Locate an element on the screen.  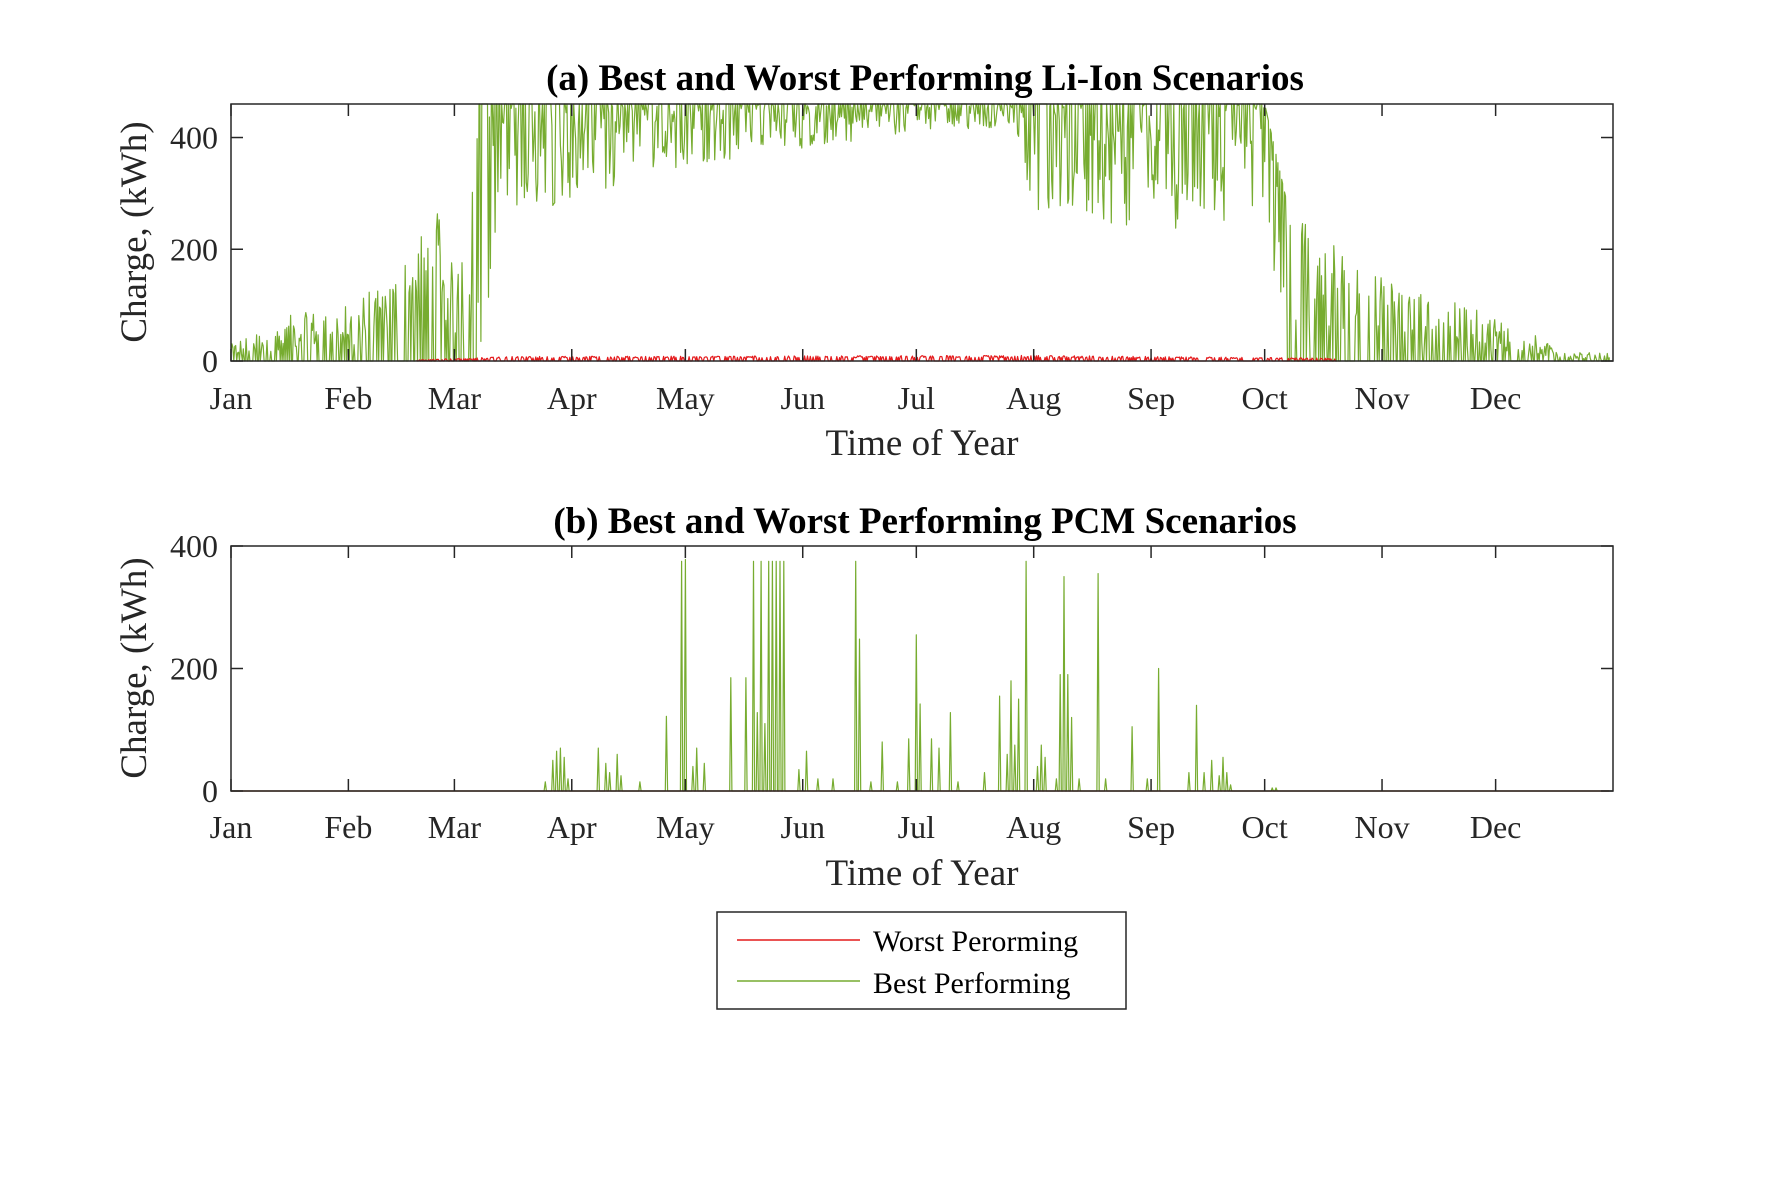
y-axis-label-b: Charge, (kWh) is located at coordinates (134, 667).